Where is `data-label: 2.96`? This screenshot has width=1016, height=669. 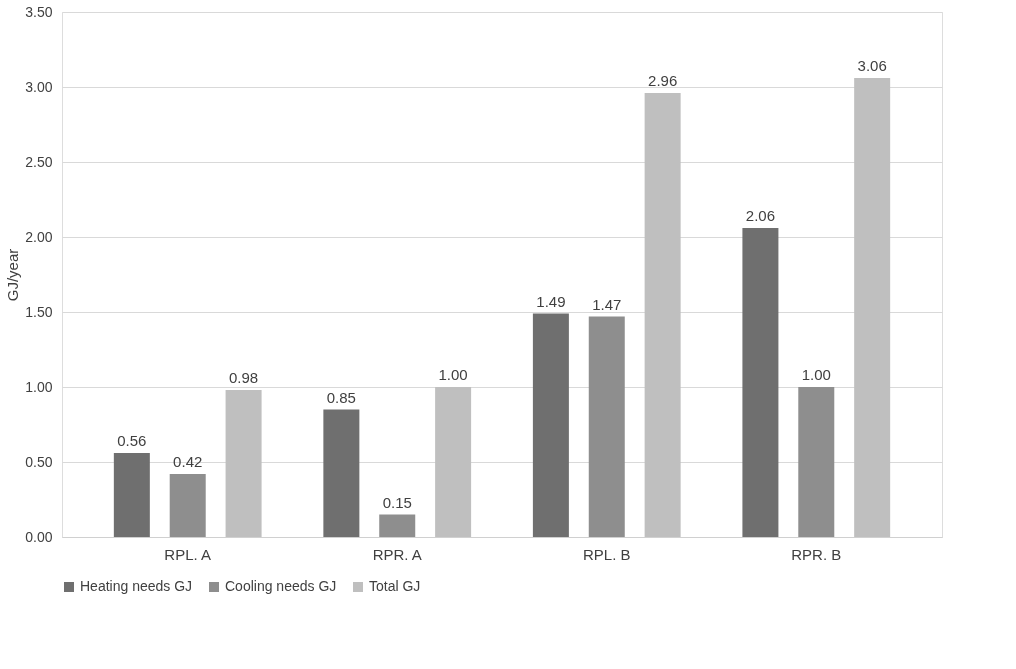 data-label: 2.96 is located at coordinates (663, 80).